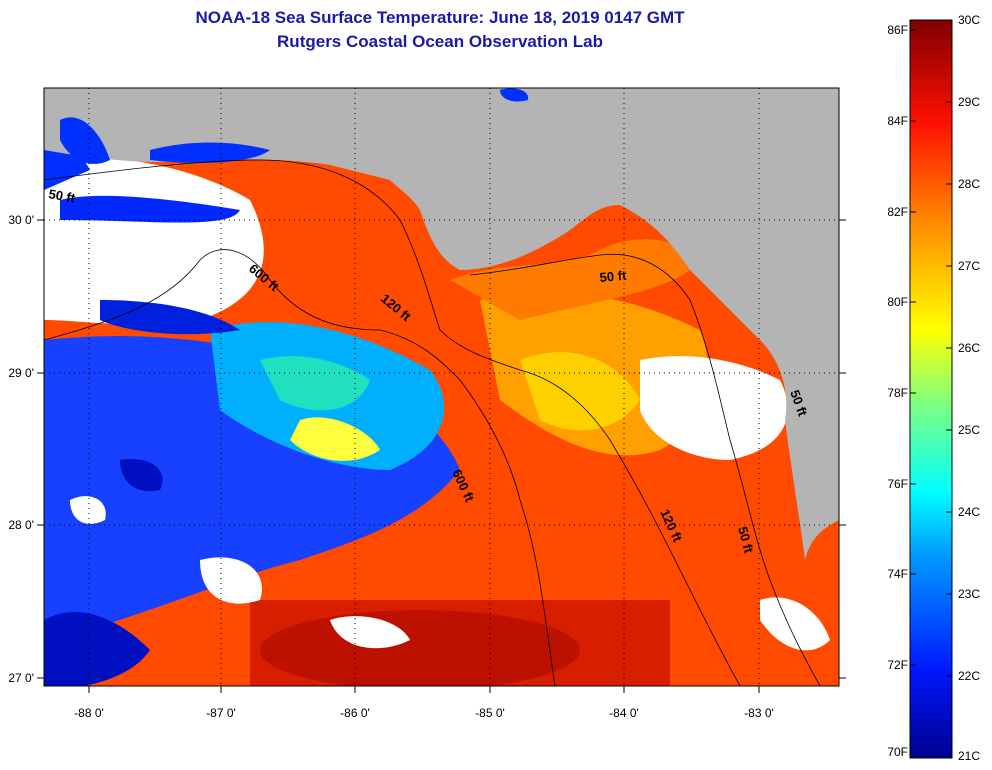 This screenshot has width=992, height=770. I want to click on cloud-east, so click(714, 408).